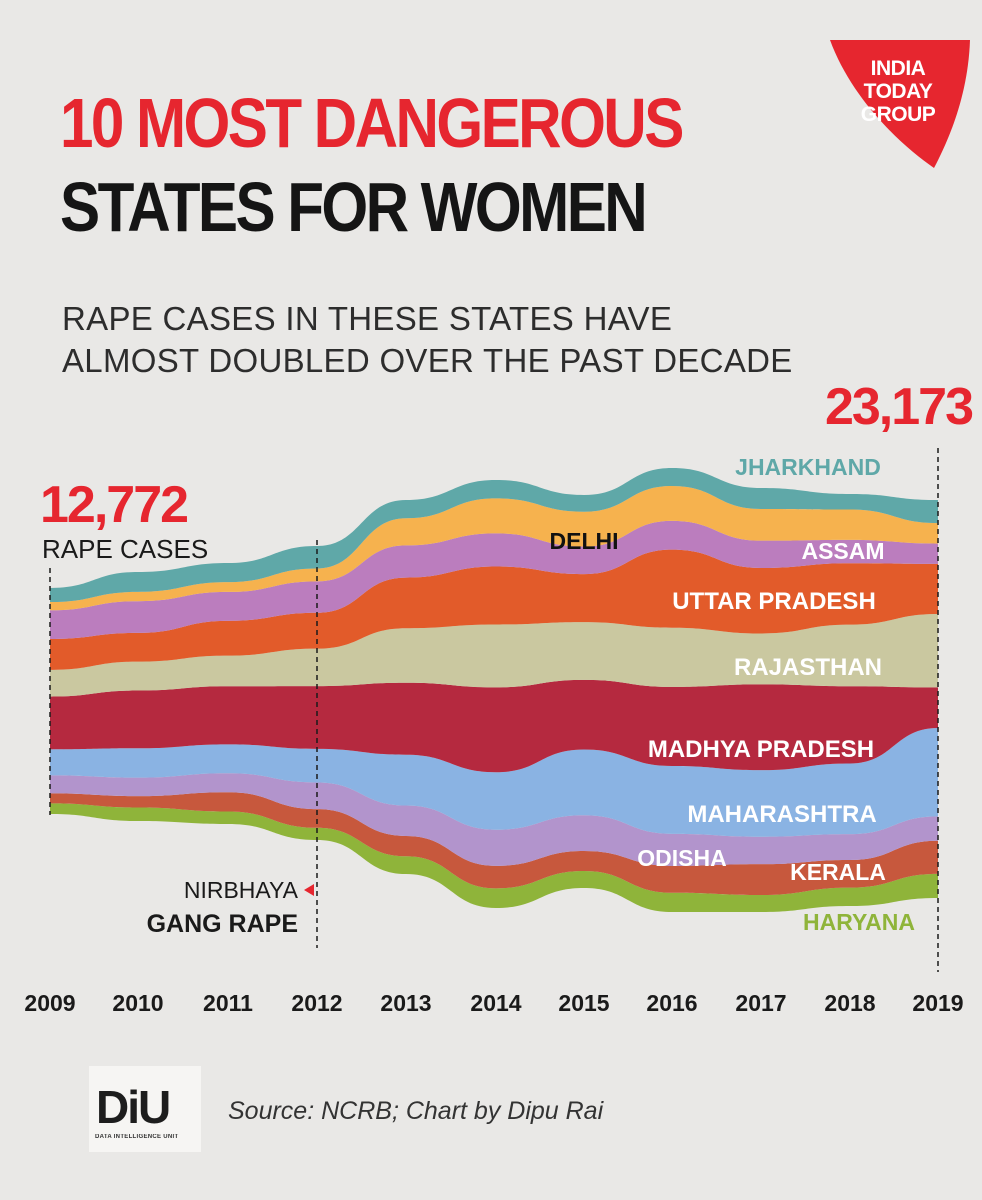  What do you see at coordinates (125, 549) in the screenshot?
I see `start-total-label: RAPE CASES` at bounding box center [125, 549].